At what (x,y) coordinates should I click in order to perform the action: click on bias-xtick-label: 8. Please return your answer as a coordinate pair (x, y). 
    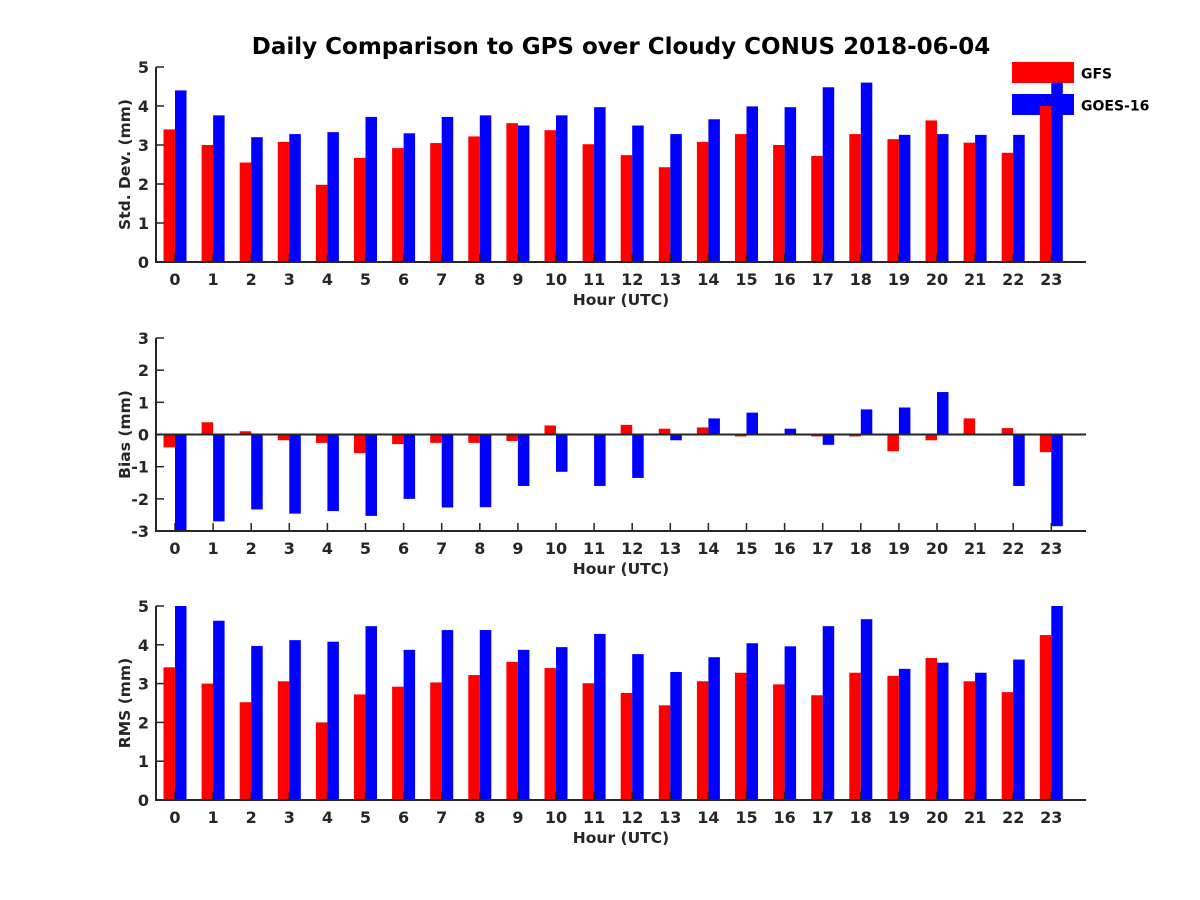
    Looking at the image, I should click on (479, 548).